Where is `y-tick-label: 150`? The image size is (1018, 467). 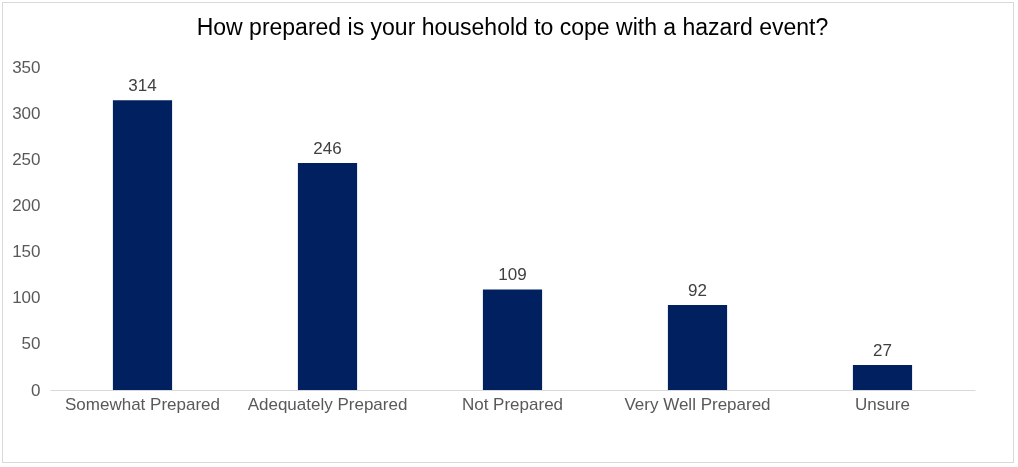
y-tick-label: 150 is located at coordinates (26, 252).